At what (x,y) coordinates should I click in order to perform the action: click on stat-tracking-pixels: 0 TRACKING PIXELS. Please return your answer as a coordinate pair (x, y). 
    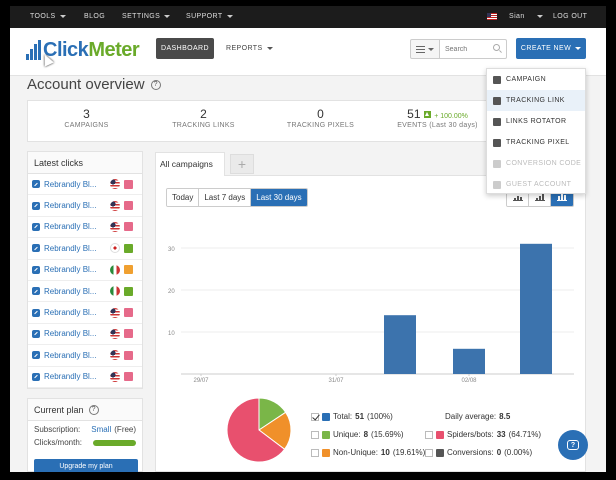
    Looking at the image, I should click on (320, 121).